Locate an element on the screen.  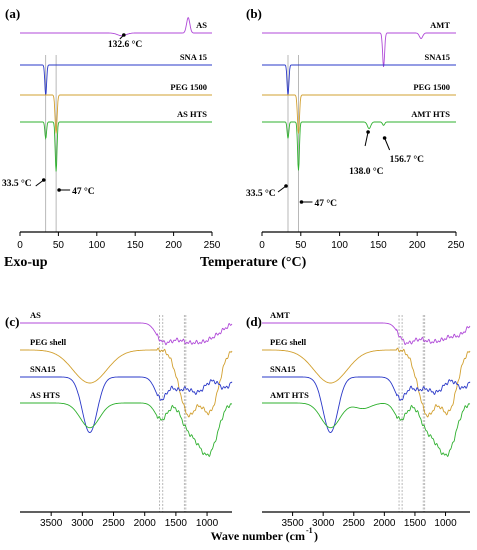
temperature-axis-label: Temperature (°C) is located at coordinates (253, 262).